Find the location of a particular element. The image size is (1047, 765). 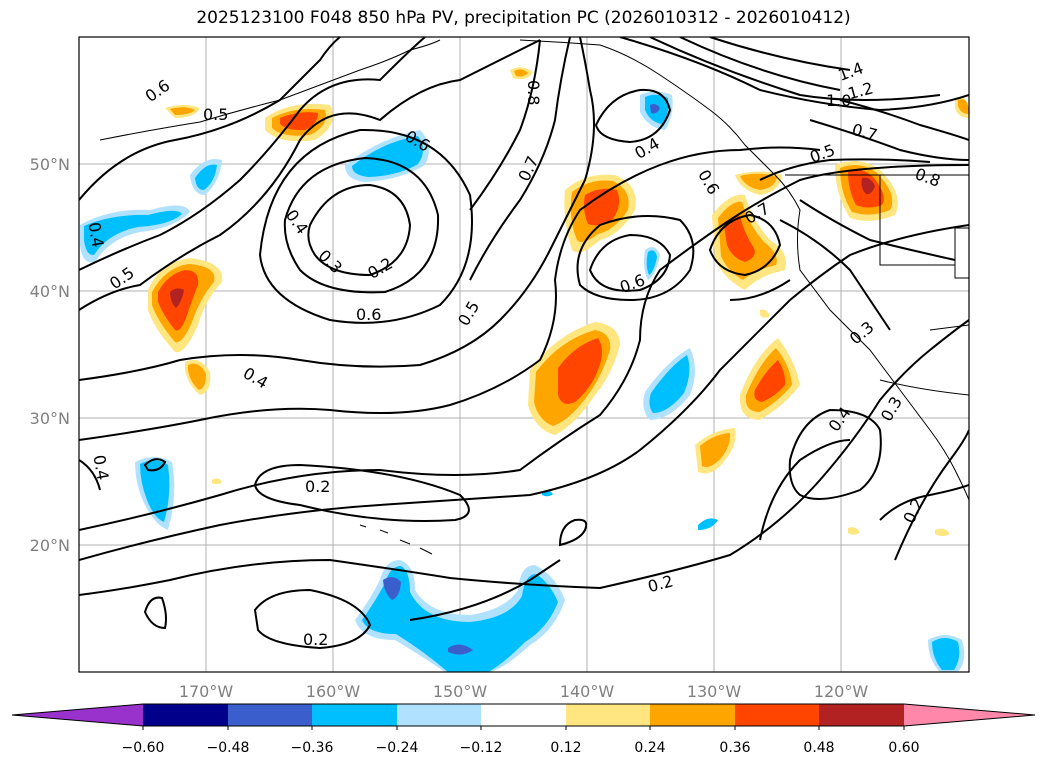

colorbar-extend-max is located at coordinates (969, 715).